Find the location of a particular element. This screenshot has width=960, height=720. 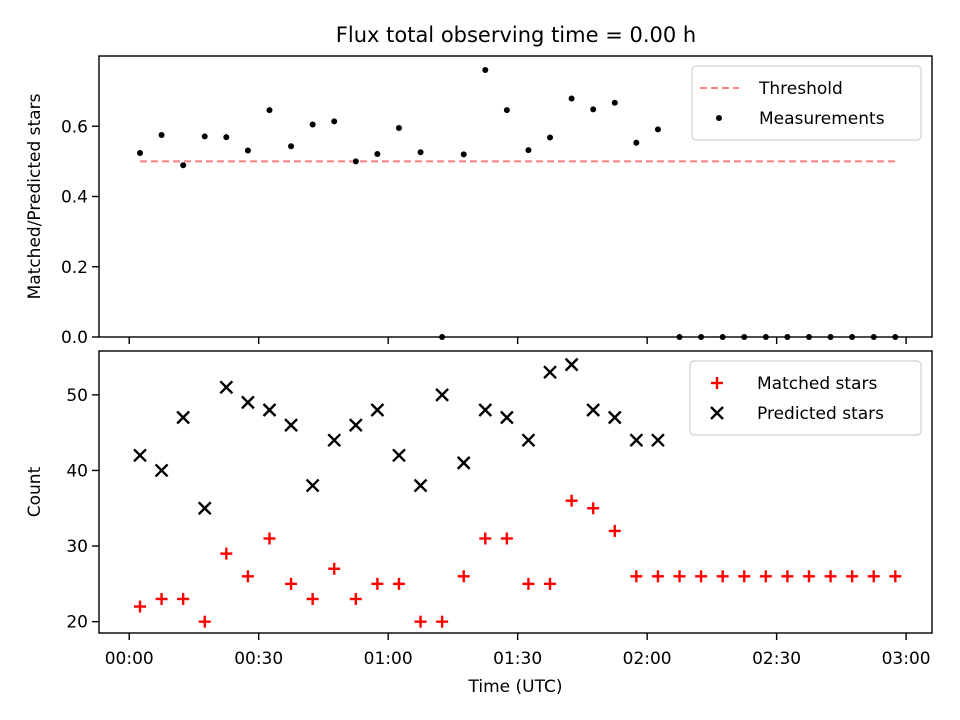

legend-label: Measurements is located at coordinates (822, 119).